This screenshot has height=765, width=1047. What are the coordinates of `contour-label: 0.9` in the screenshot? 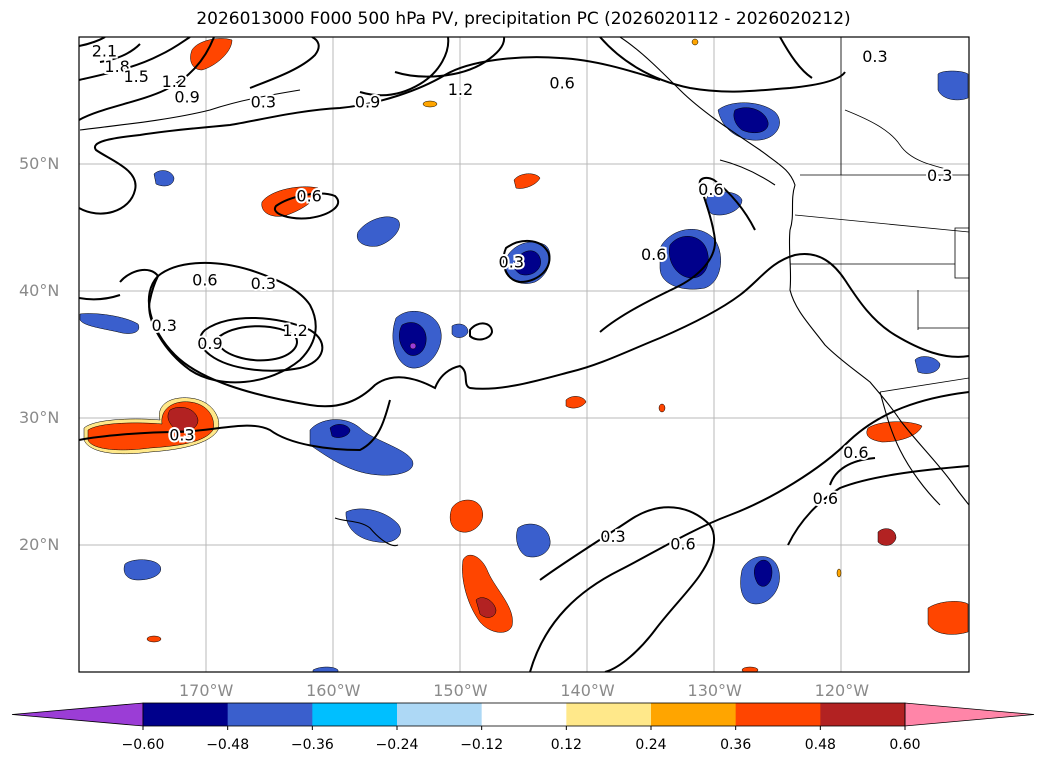 It's located at (209, 343).